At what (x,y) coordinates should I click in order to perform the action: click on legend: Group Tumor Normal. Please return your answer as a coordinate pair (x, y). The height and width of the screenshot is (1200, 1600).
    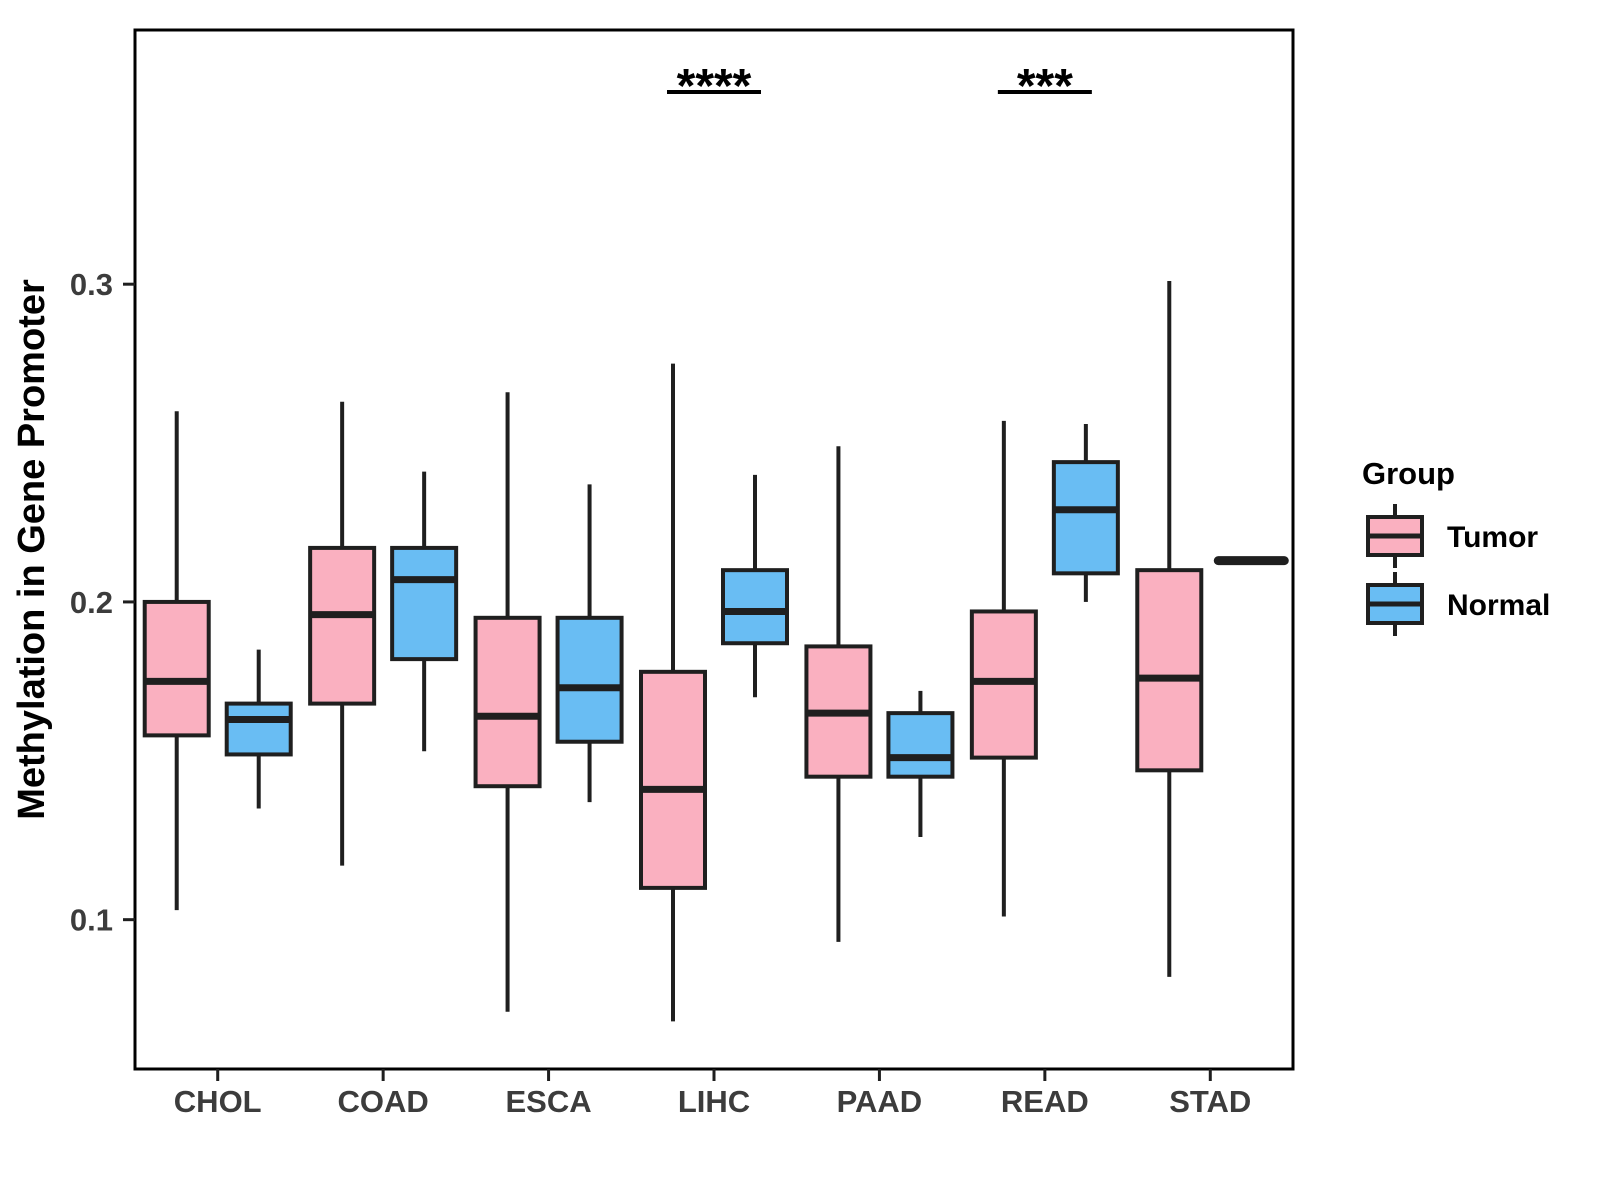
    Looking at the image, I should click on (1456, 546).